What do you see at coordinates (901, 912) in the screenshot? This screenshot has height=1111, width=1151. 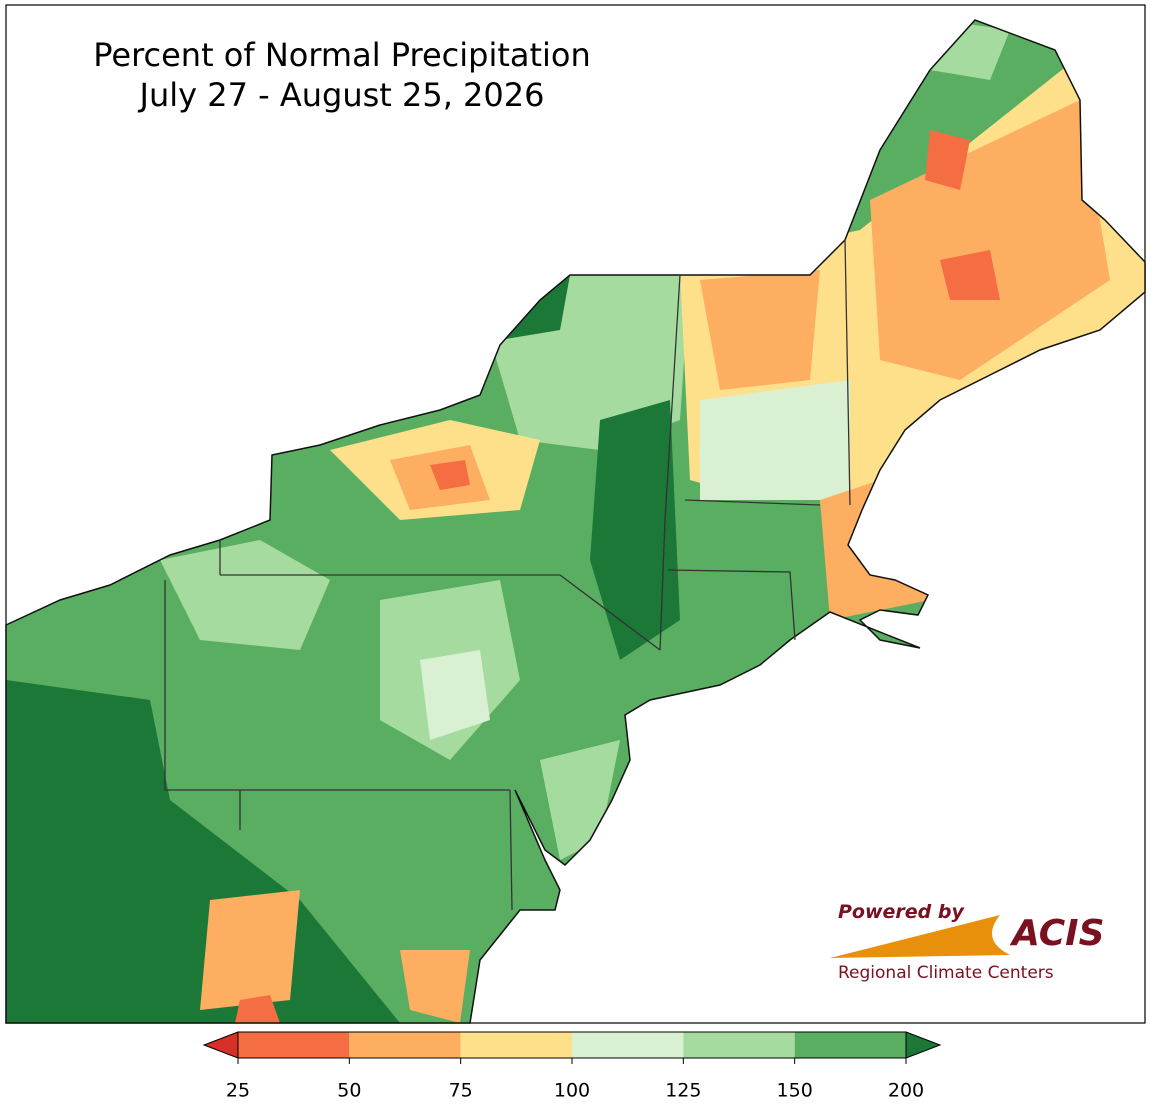 I see `logo-powered: Powered by` at bounding box center [901, 912].